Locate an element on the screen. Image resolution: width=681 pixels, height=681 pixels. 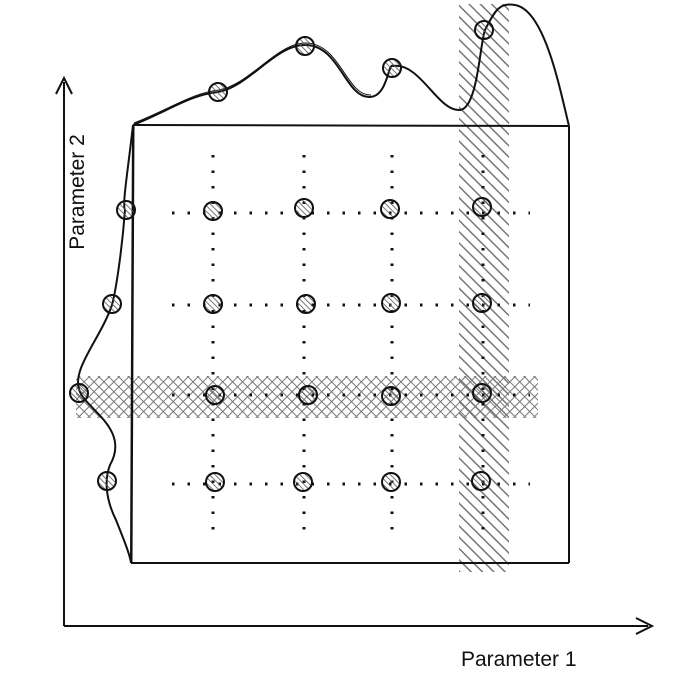
x-axis-label: Parameter 1 is located at coordinates (519, 659).